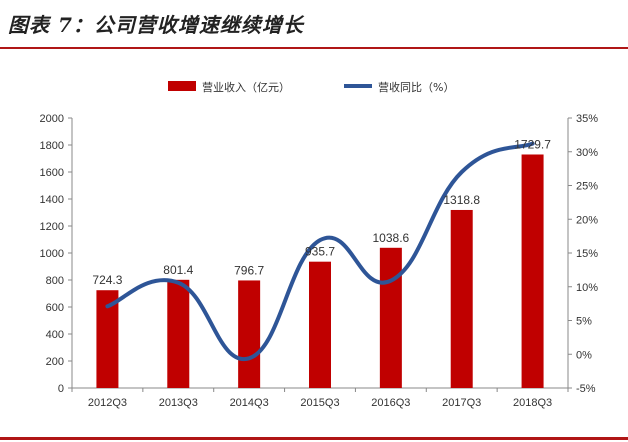 The image size is (628, 442). I want to click on right-tick-label: 5%, so click(584, 322).